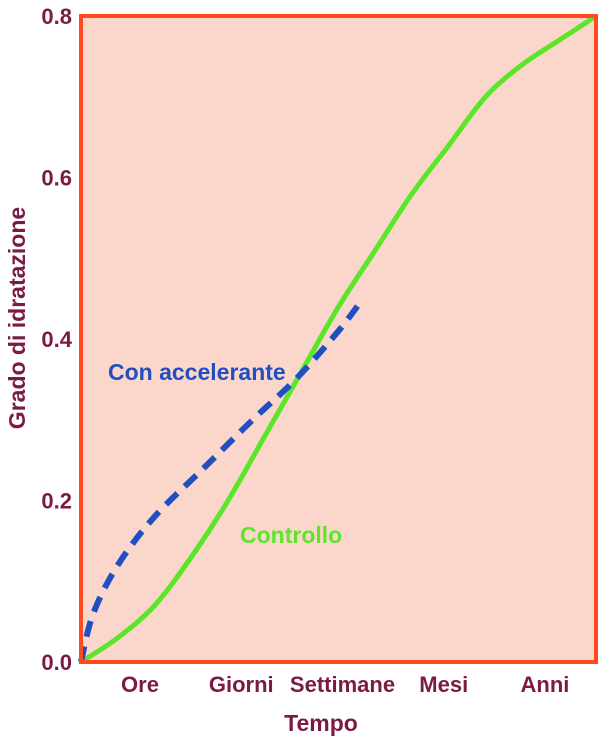 Image resolution: width=600 pixels, height=741 pixels. What do you see at coordinates (56, 501) in the screenshot?
I see `y-tick-label: 0.2` at bounding box center [56, 501].